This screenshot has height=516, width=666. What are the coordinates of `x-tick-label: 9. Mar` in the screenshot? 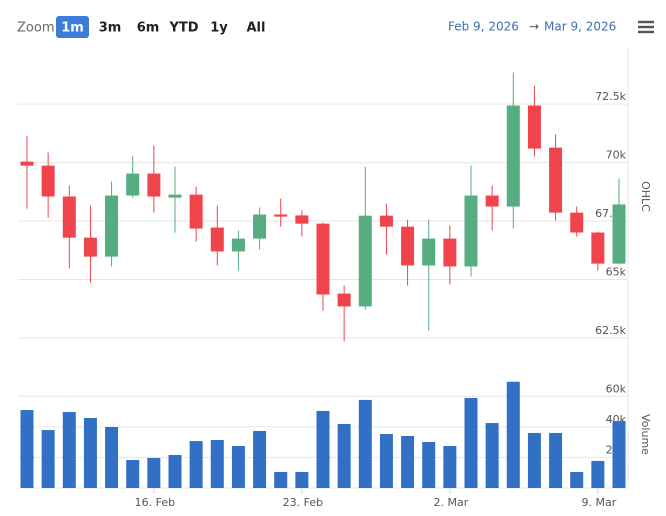 It's located at (598, 502).